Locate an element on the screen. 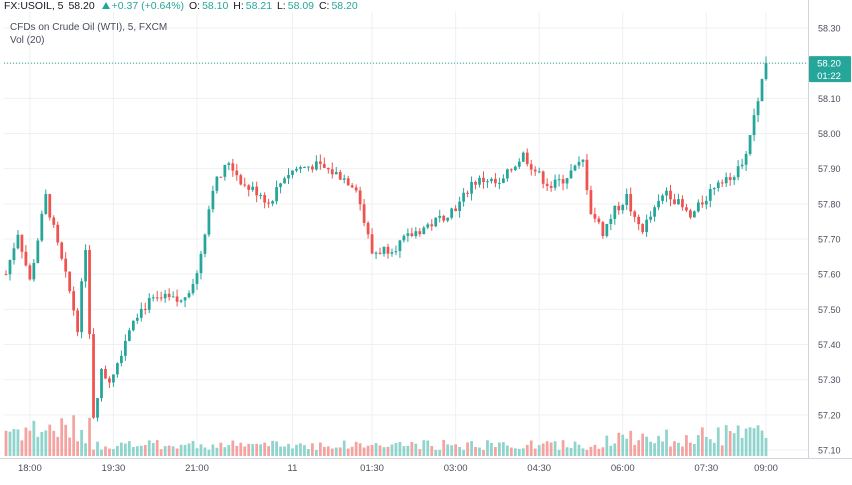  y-tick-label: 58.10 is located at coordinates (829, 99).